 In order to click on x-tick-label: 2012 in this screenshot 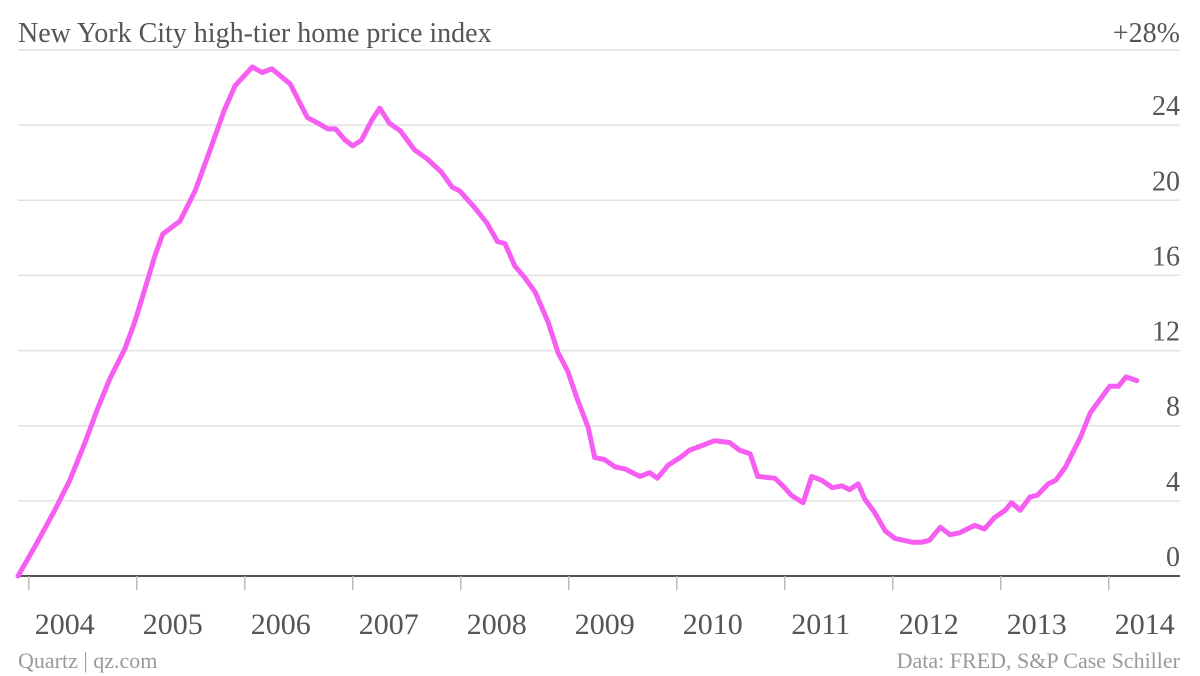, I will do `click(929, 624)`.